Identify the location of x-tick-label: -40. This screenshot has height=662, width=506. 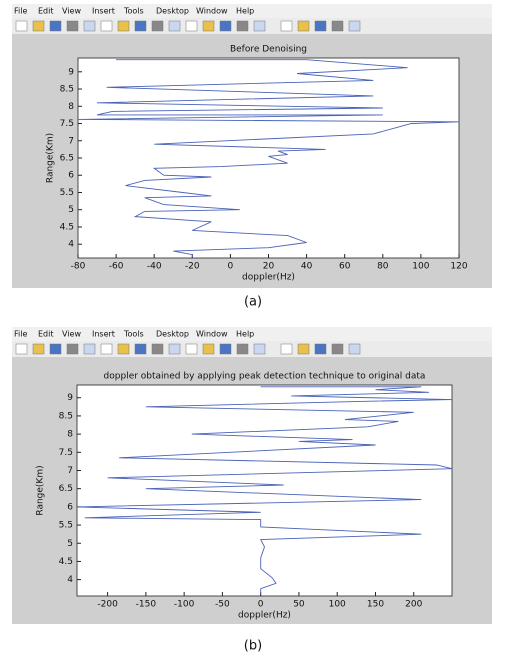
(154, 267).